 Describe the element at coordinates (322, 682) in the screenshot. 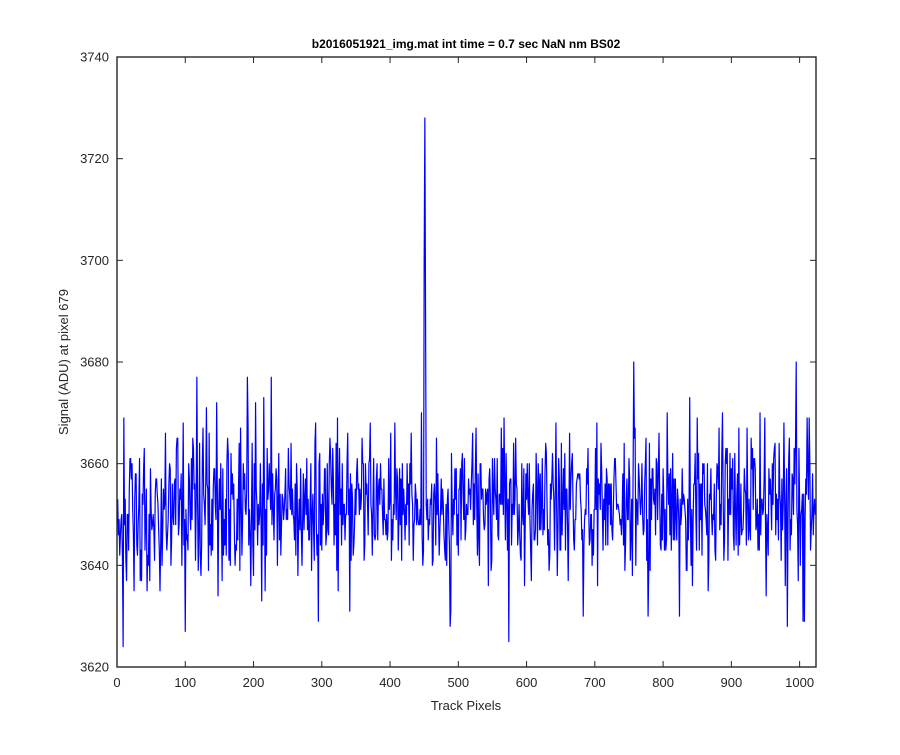

I see `x-tick-label: 300` at that location.